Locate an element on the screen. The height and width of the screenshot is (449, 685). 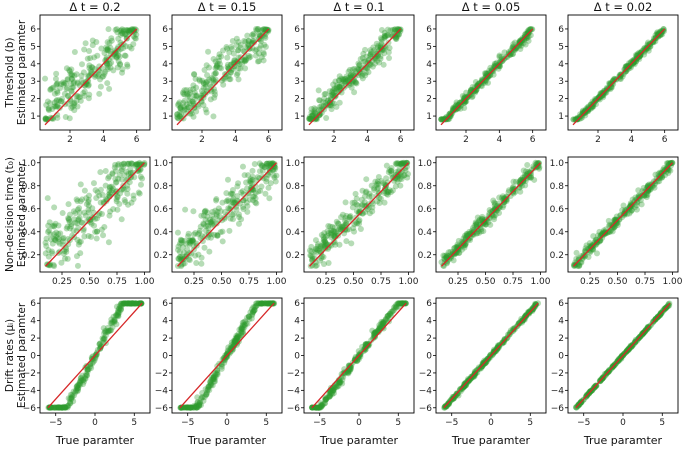
x-tick-label: 0.25 is located at coordinates (590, 282).